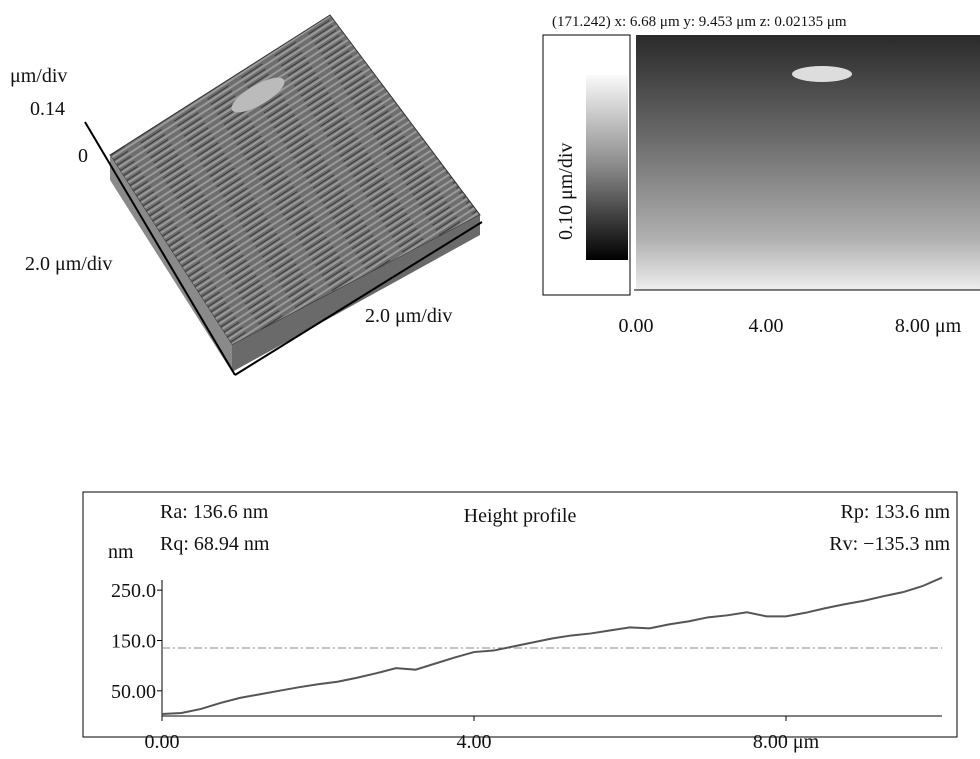 Image resolution: width=980 pixels, height=759 pixels. I want to click on image-x-tick: 4.00, so click(766, 326).